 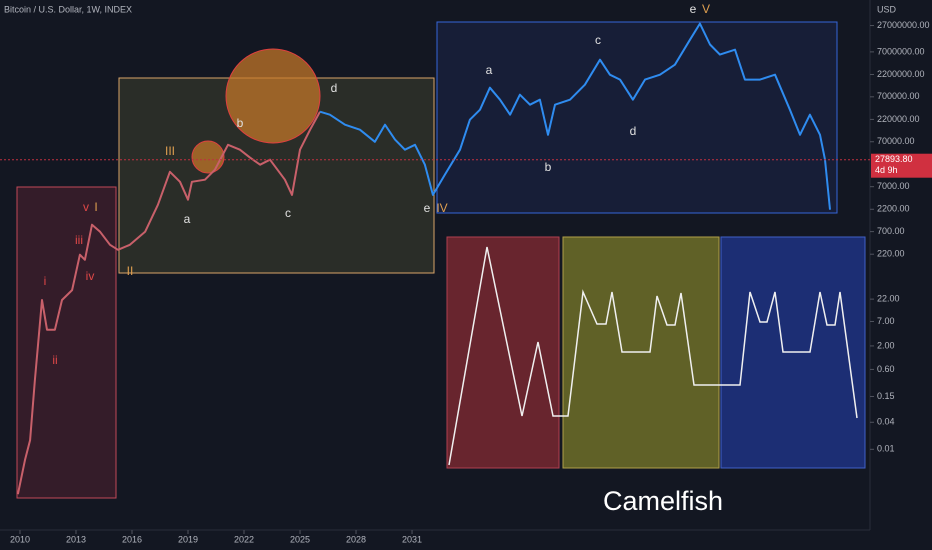 What do you see at coordinates (898, 119) in the screenshot?
I see `y-tick-label: 220000.00` at bounding box center [898, 119].